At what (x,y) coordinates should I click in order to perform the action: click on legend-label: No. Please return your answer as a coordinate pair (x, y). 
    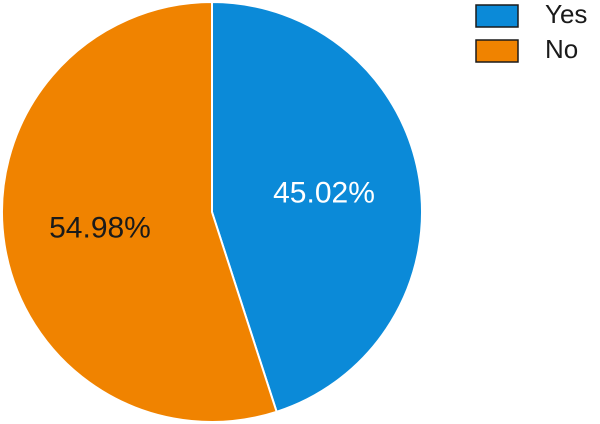
    Looking at the image, I should click on (561, 49).